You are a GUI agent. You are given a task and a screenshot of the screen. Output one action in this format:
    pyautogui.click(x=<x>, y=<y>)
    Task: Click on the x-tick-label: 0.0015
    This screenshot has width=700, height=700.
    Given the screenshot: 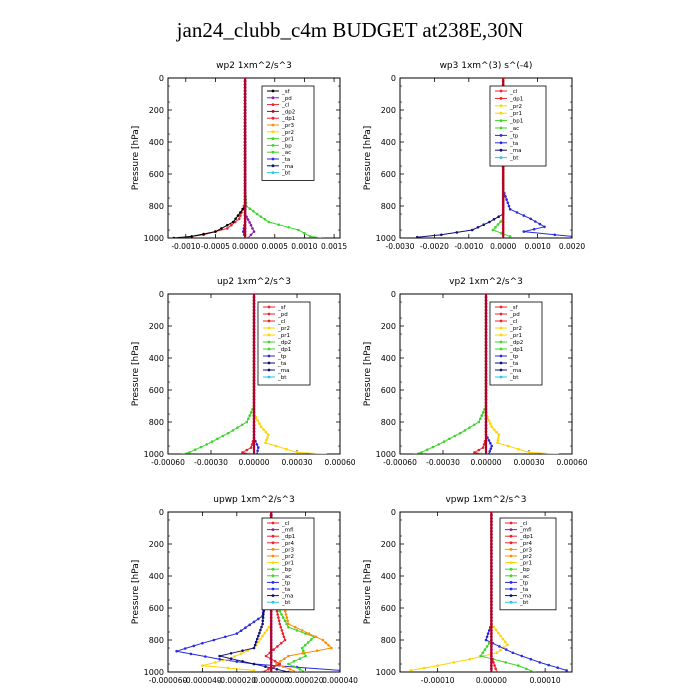 What is the action you would take?
    pyautogui.click(x=334, y=246)
    